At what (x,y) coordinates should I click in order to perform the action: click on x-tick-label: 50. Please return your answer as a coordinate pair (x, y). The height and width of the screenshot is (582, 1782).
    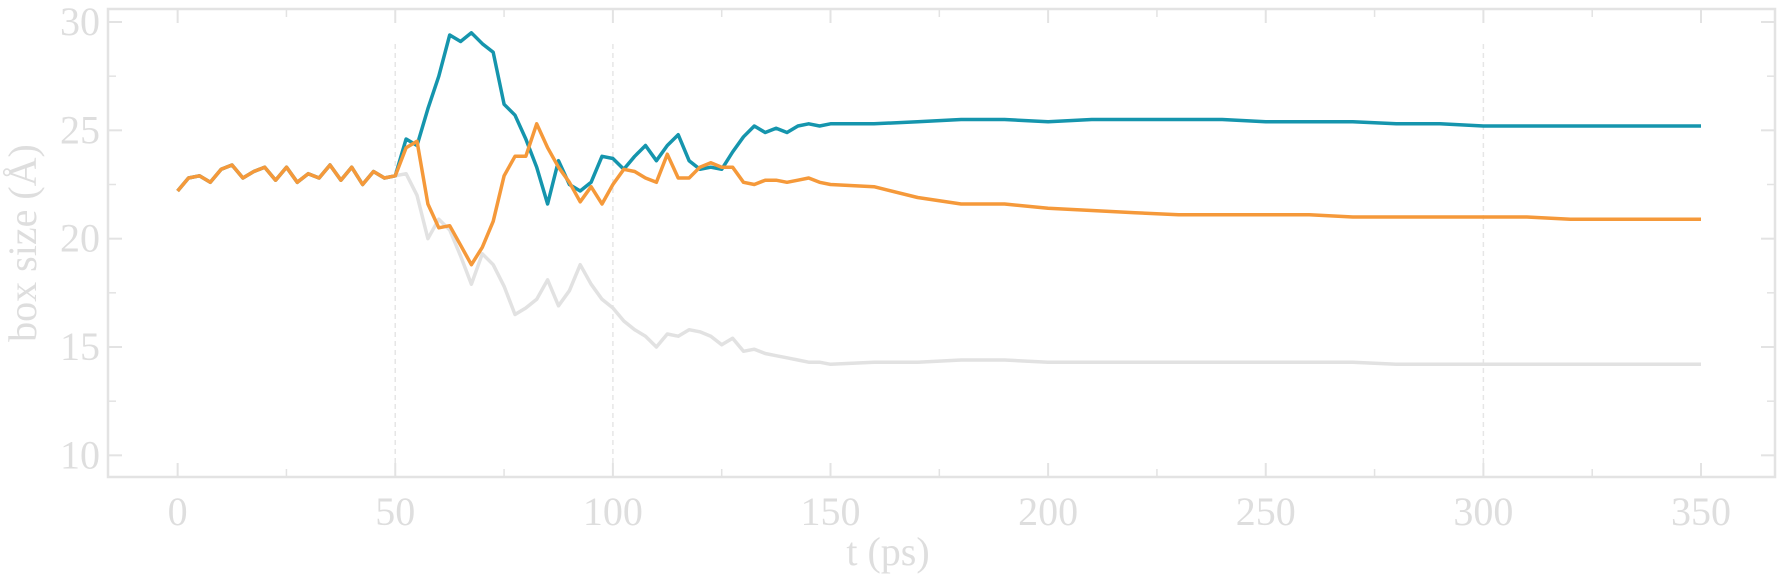
    Looking at the image, I should click on (395, 511).